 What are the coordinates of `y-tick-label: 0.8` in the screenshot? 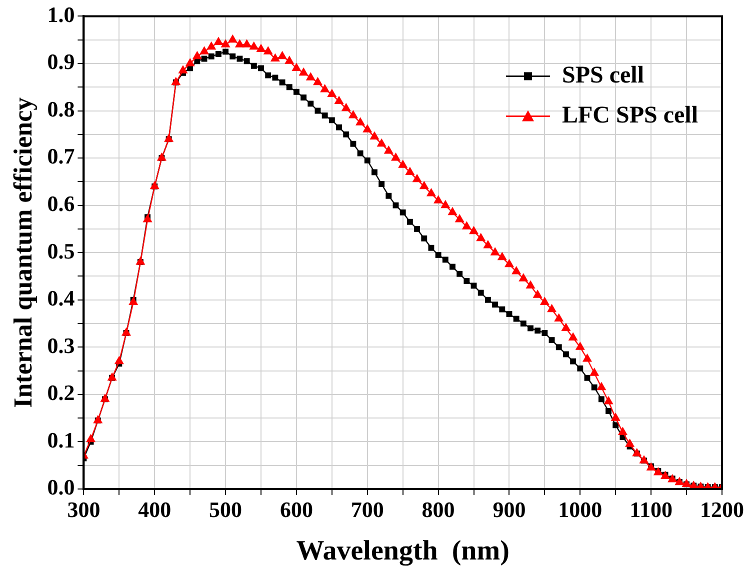 It's located at (61, 109).